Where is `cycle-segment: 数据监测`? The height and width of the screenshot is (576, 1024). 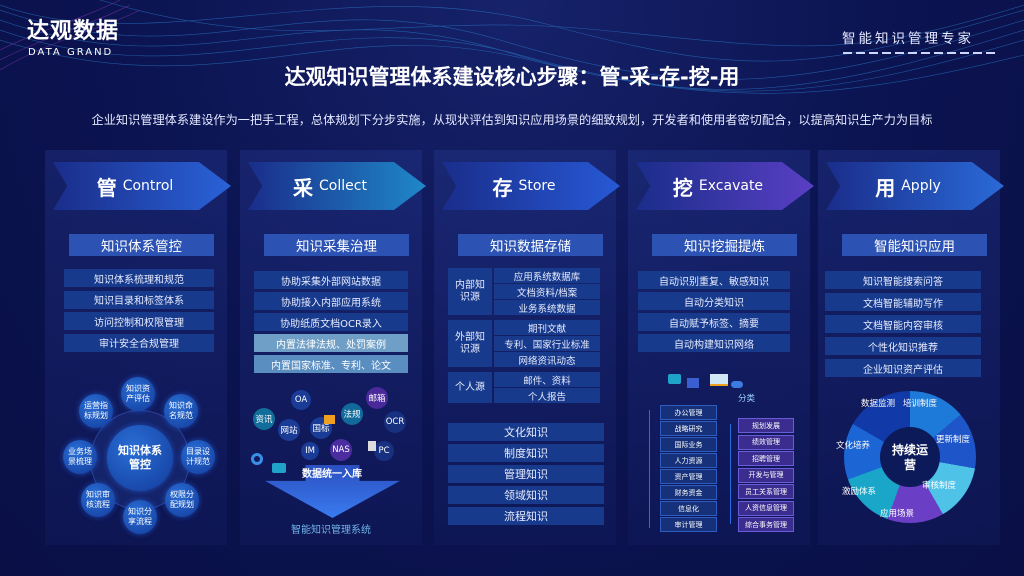
cycle-segment: 数据监测 is located at coordinates (878, 404).